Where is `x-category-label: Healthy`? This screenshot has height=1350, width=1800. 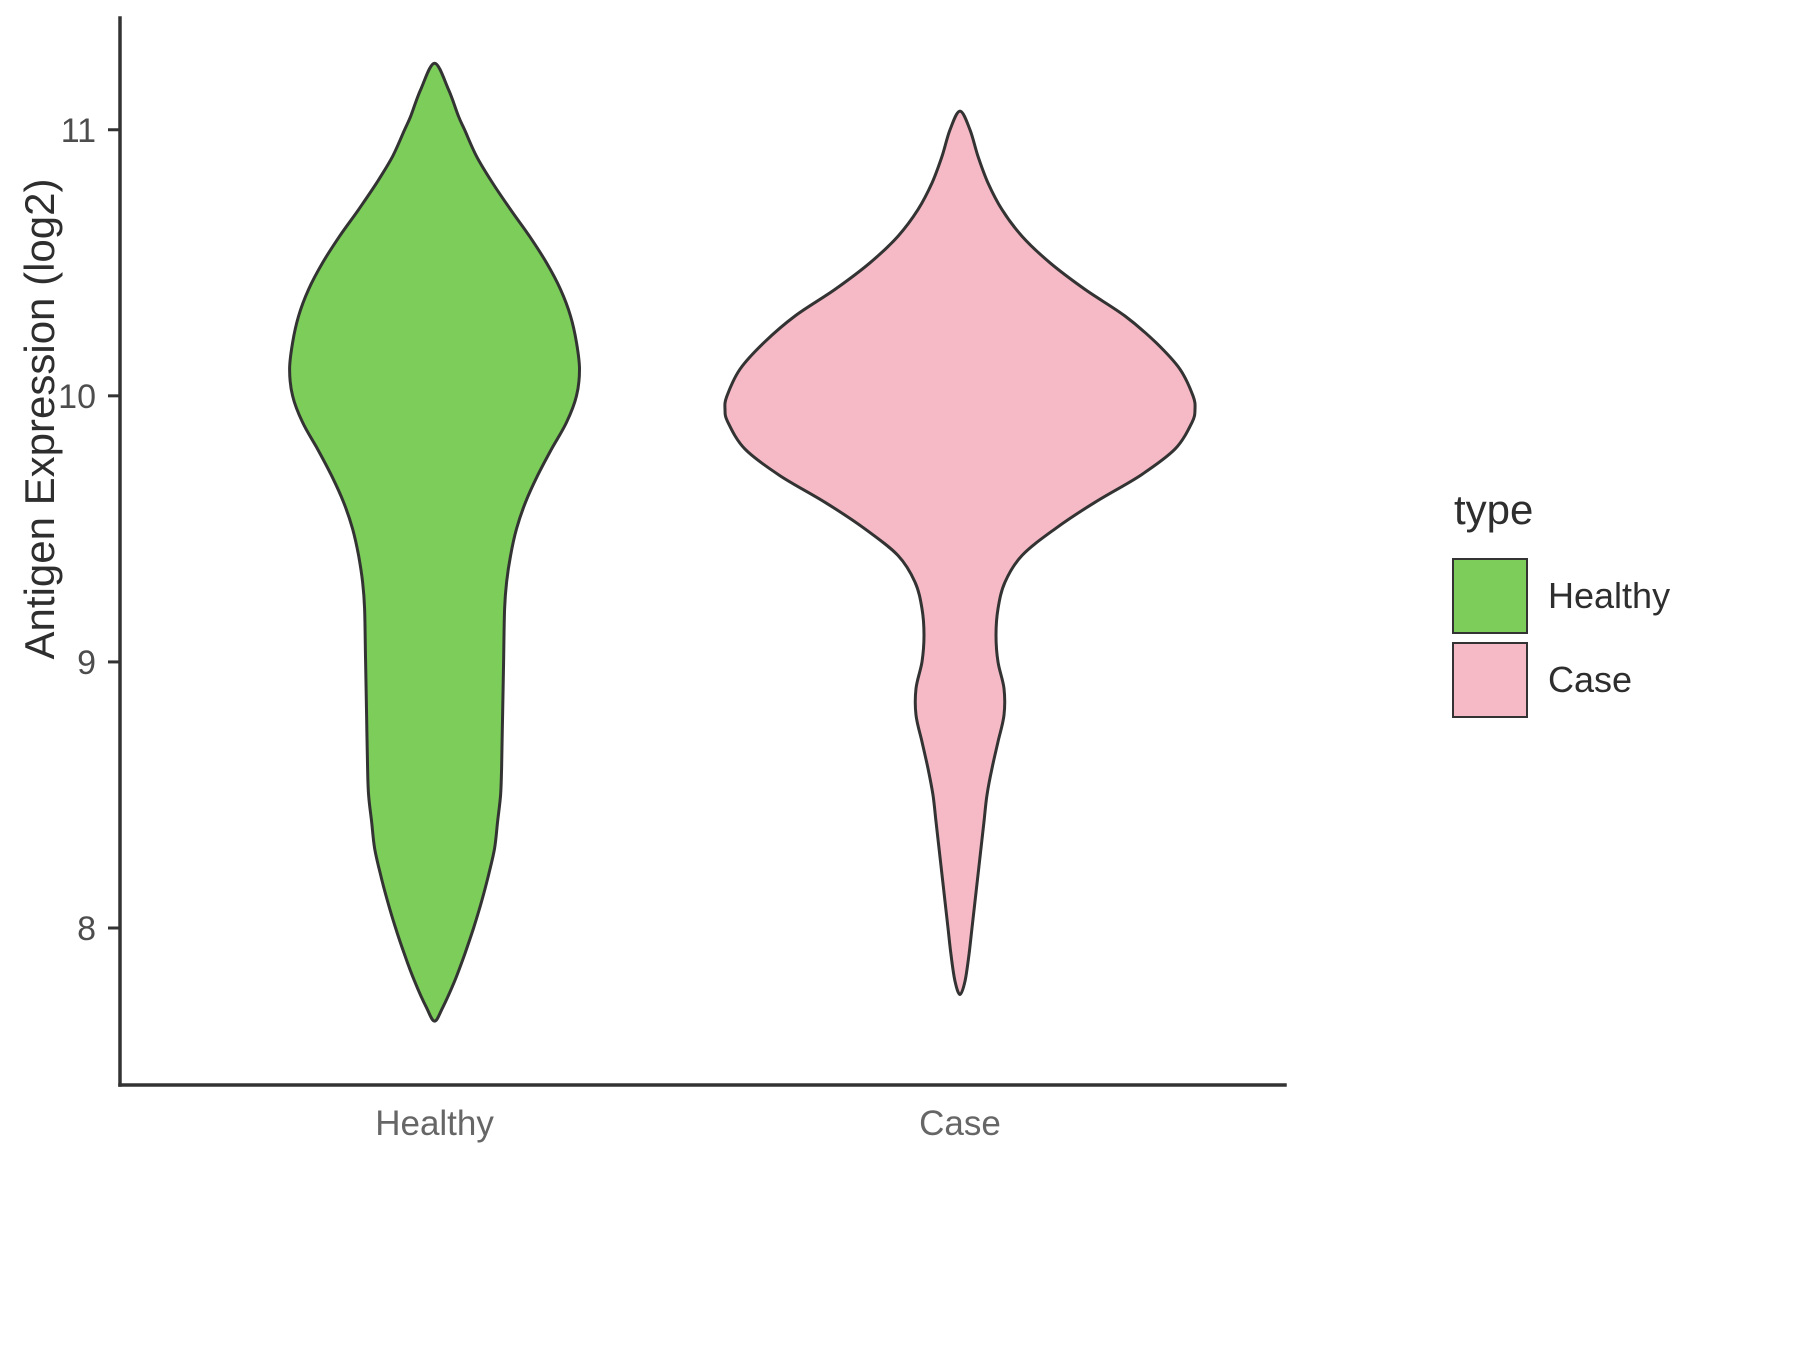 x-category-label: Healthy is located at coordinates (434, 1123).